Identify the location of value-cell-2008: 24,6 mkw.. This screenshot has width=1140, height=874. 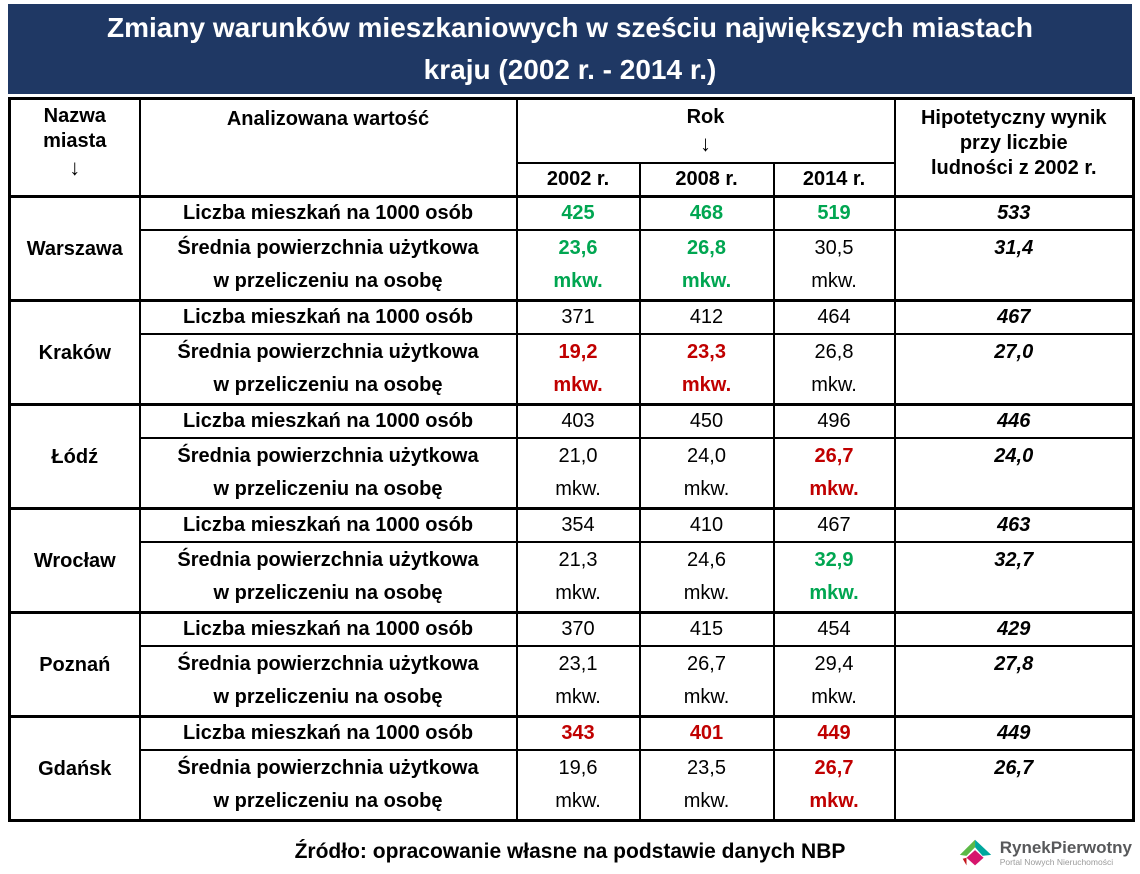
(706, 577).